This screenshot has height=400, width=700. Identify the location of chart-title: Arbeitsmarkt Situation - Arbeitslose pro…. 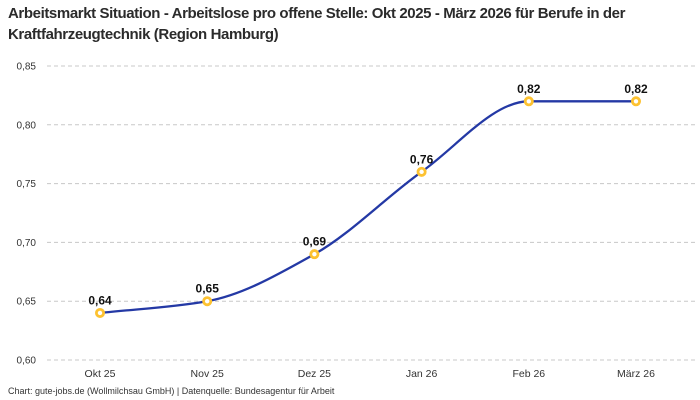
(317, 24).